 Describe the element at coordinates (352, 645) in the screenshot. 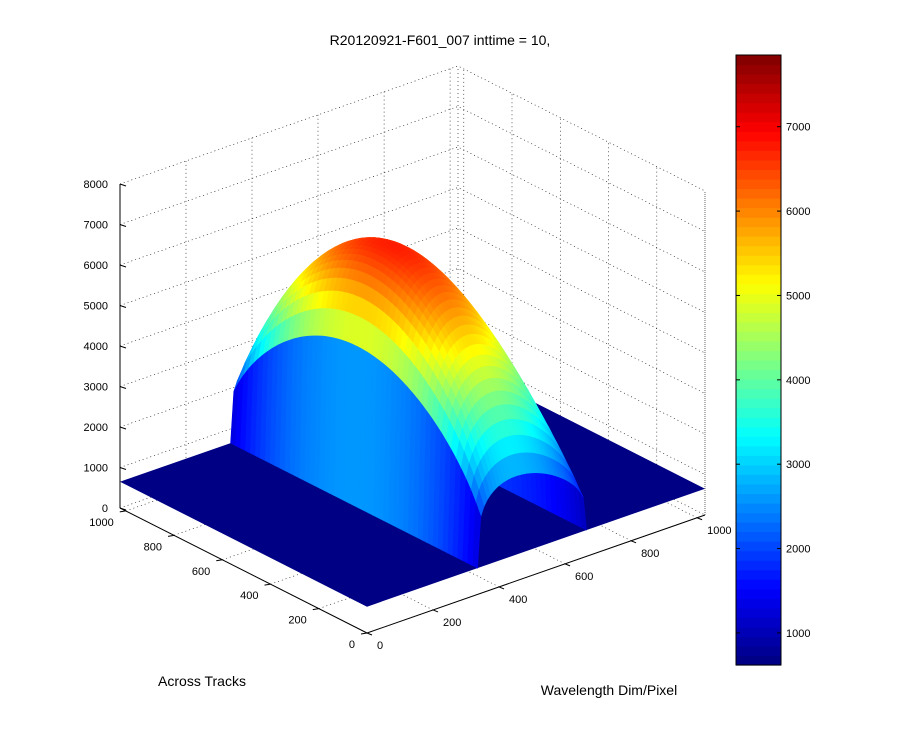

I see `y-tick-label: 0` at that location.